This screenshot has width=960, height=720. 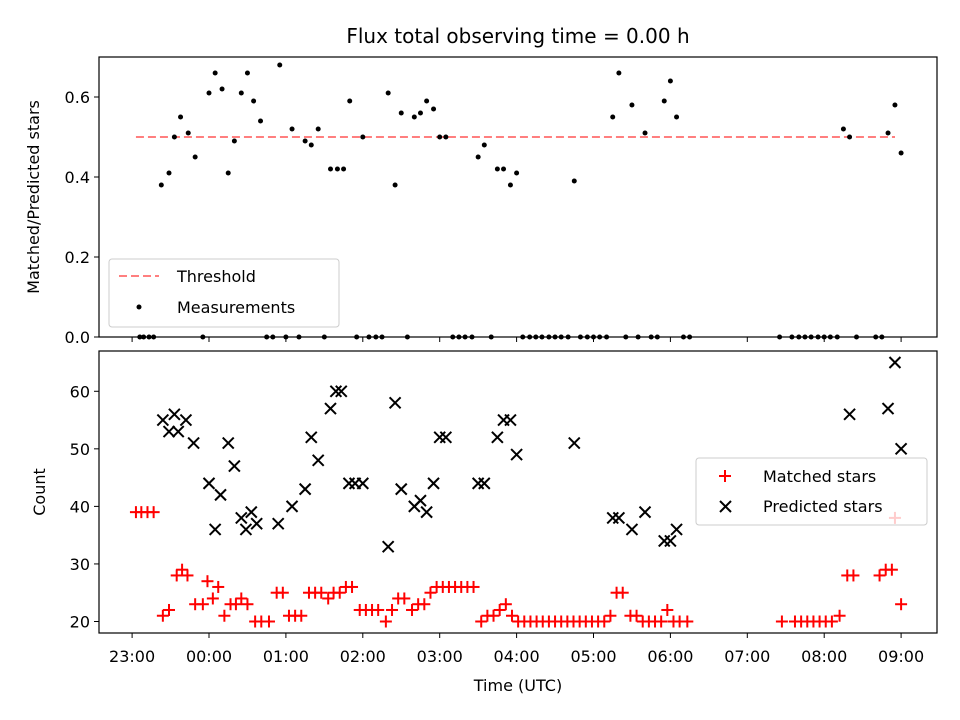 I want to click on legend-threshold-label: Threshold, so click(x=216, y=276).